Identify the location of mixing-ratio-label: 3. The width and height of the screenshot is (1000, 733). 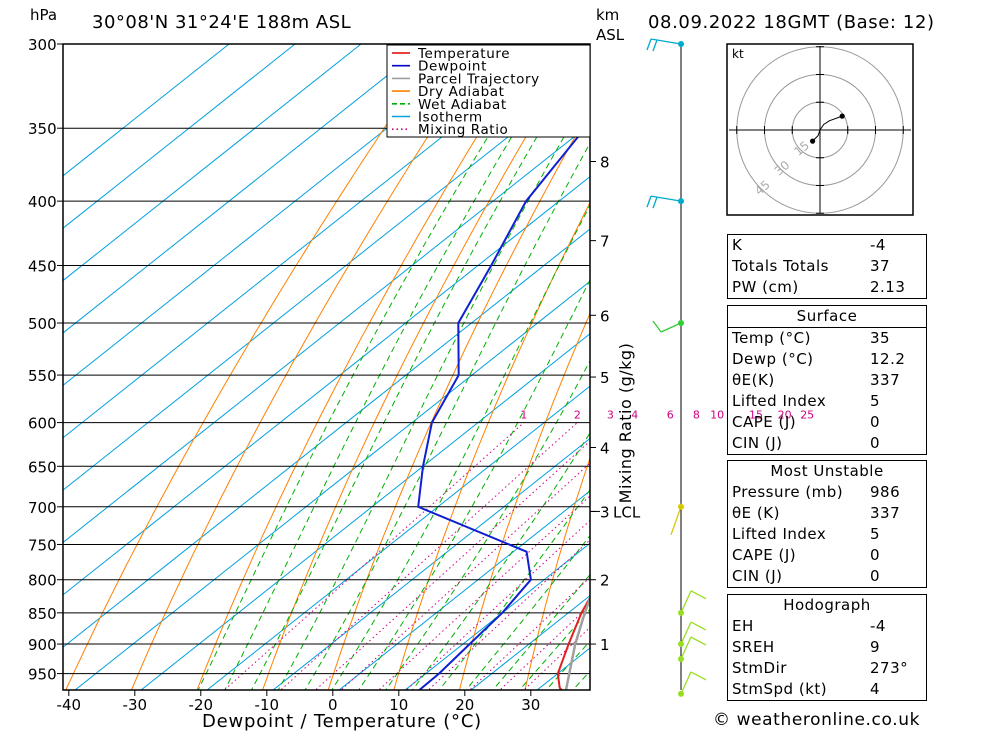
(610, 415).